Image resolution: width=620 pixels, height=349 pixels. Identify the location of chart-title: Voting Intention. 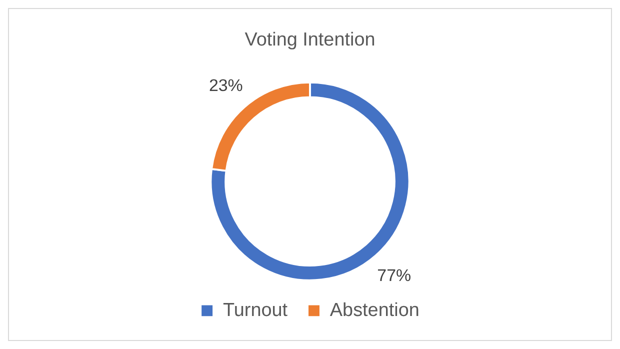
(310, 39).